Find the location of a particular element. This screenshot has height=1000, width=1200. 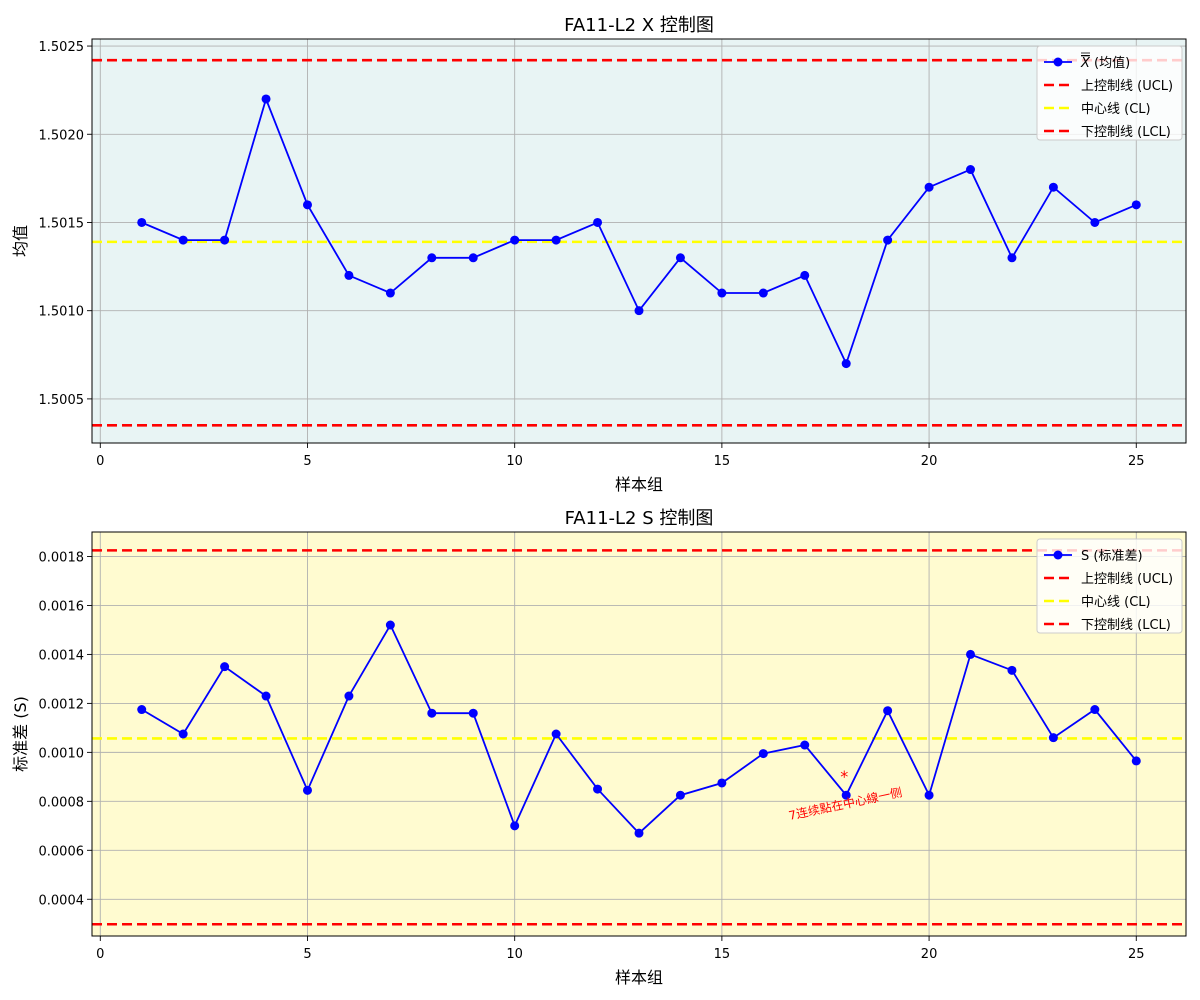

legend: X (均值) 上控制线 (UCL) 中心线 (CL) 下控制线 (LCL) is located at coordinates (1109, 93).